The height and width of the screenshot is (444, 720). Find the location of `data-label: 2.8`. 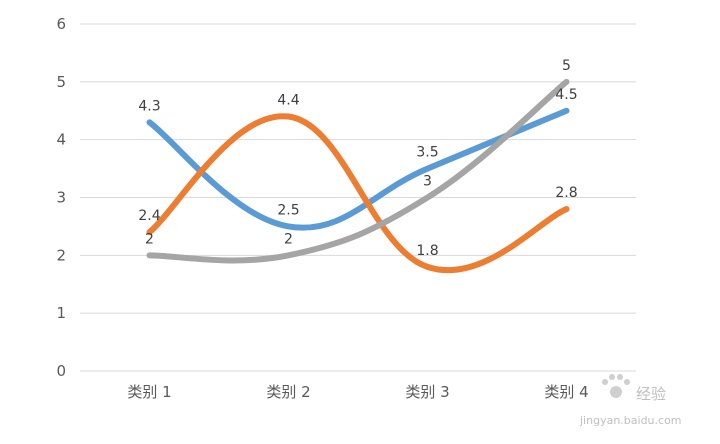

data-label: 2.8 is located at coordinates (566, 193).